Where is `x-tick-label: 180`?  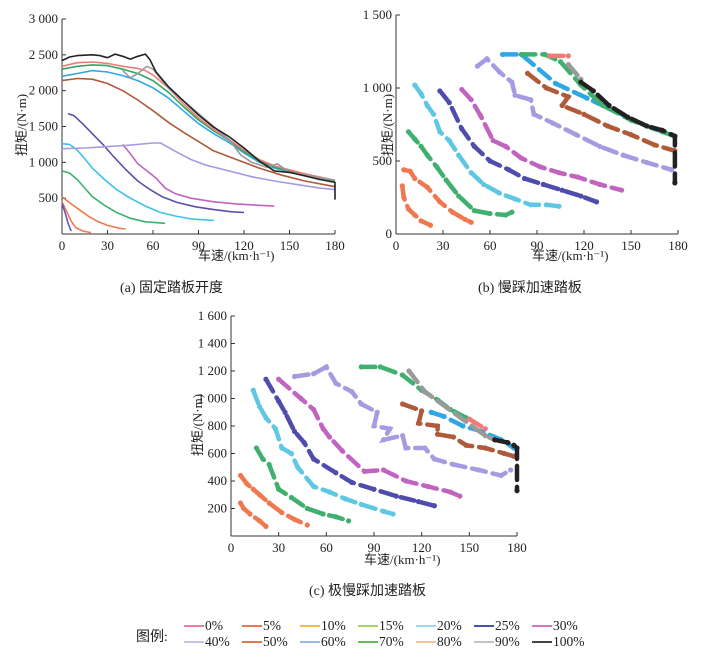
x-tick-label: 180 is located at coordinates (517, 547).